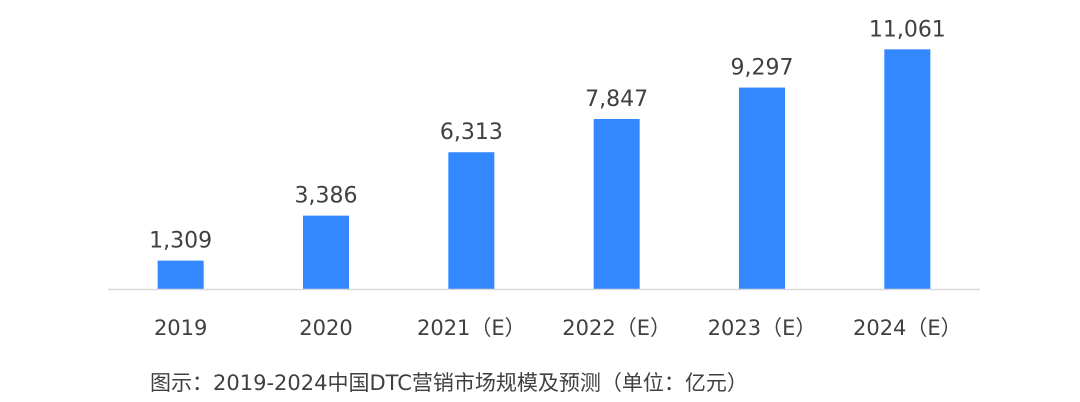  I want to click on x-tick-label: 2023（E）, so click(762, 328).